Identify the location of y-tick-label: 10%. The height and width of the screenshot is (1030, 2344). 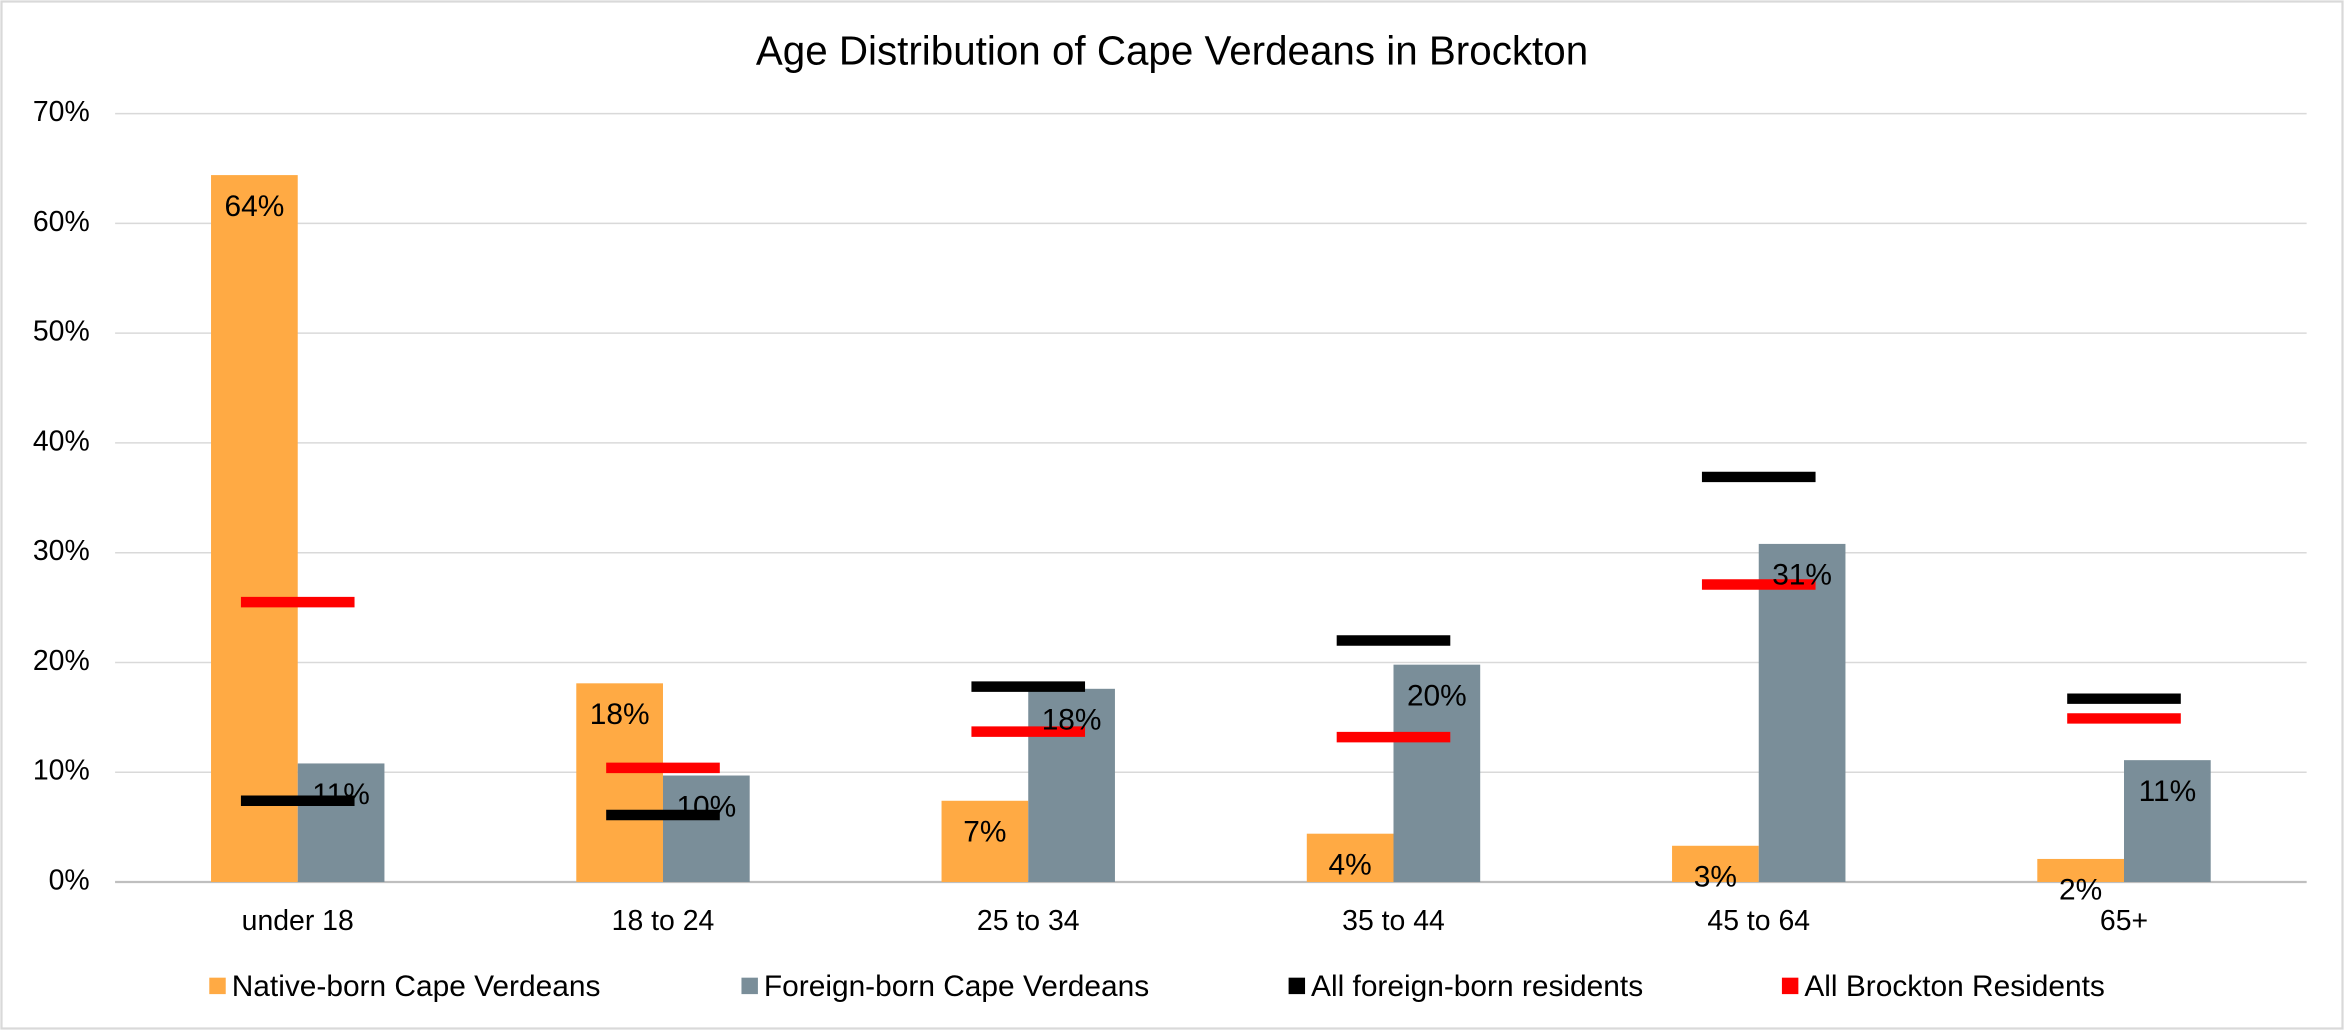
(61, 771).